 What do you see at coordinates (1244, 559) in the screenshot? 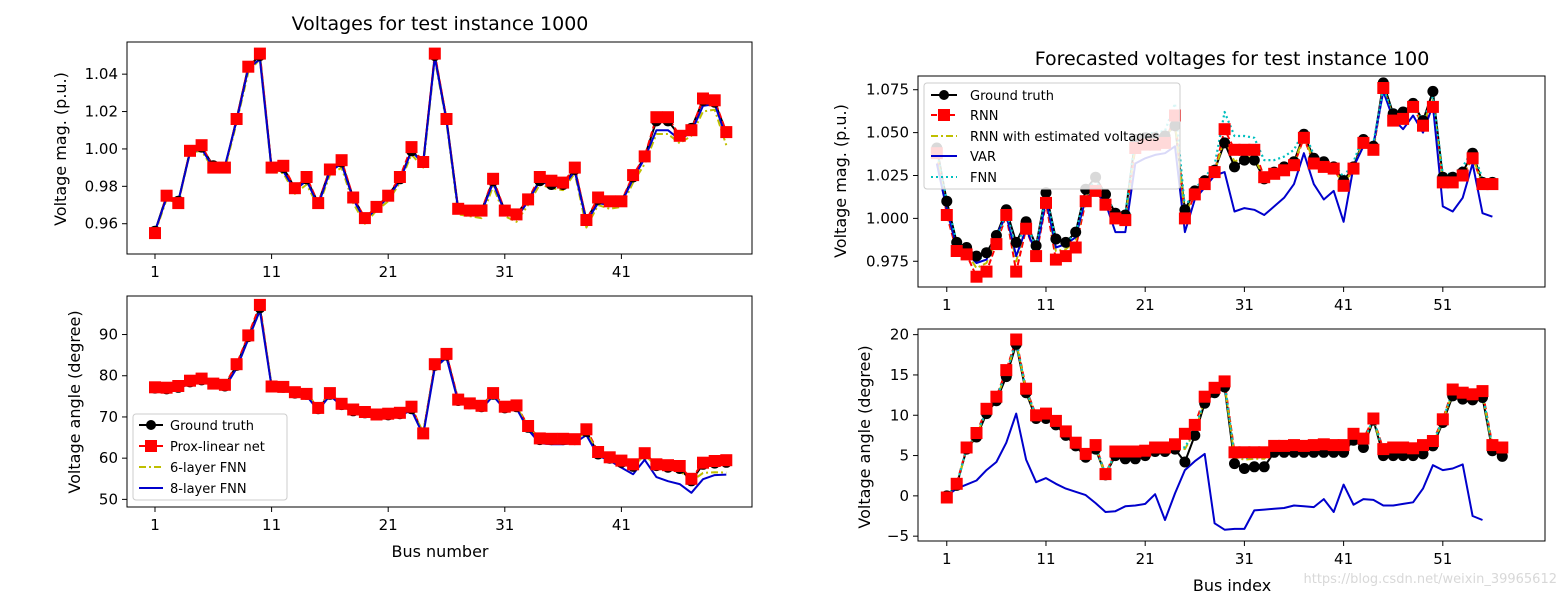
I see `x-tick-label: 31` at bounding box center [1244, 559].